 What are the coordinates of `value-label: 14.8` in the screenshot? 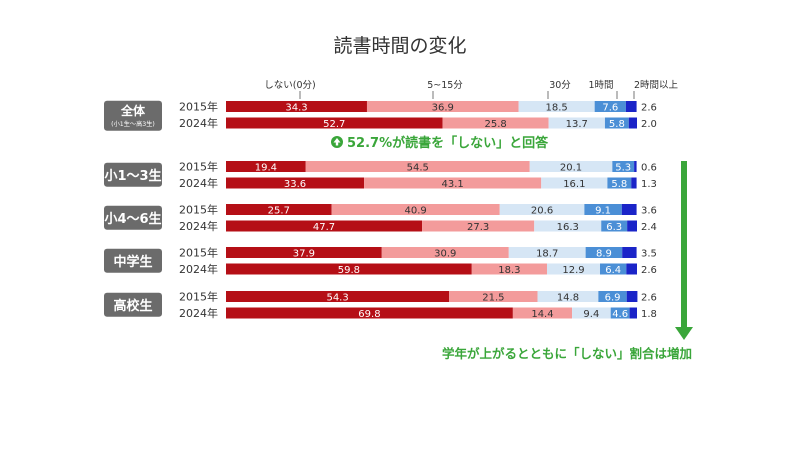 It's located at (568, 298).